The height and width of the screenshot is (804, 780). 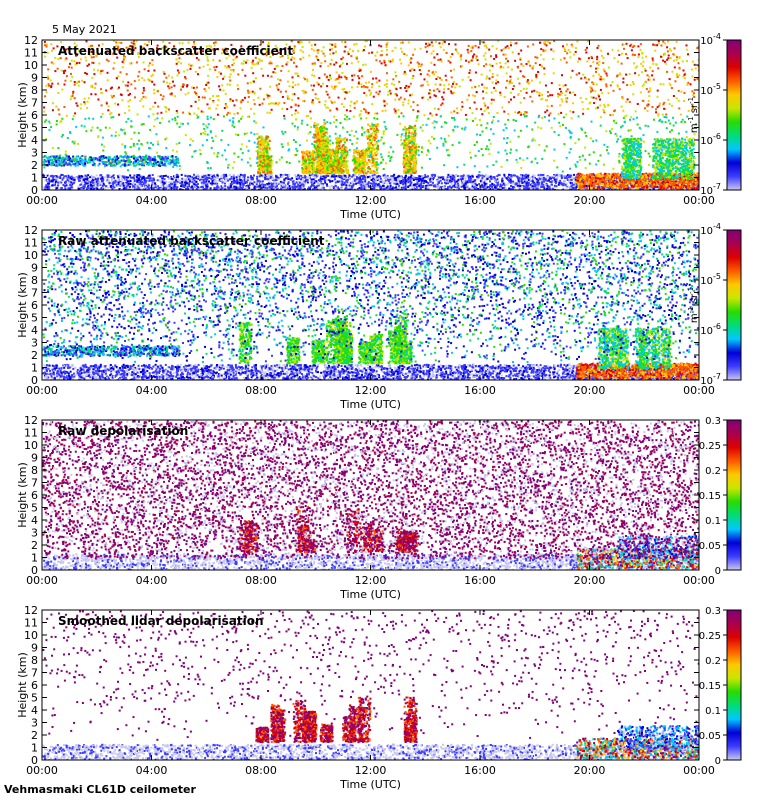 What do you see at coordinates (161, 621) in the screenshot?
I see `panel-title: Smoothed lidar depolarisation` at bounding box center [161, 621].